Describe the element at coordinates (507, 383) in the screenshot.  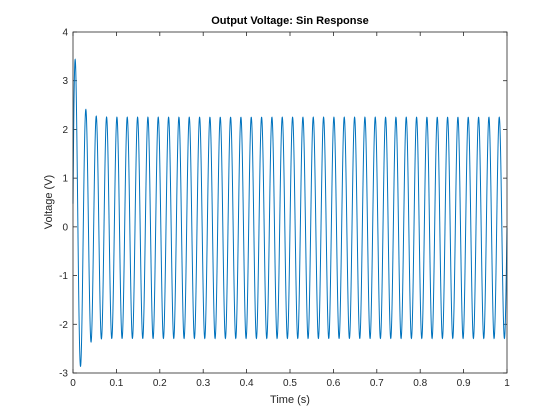
I see `x-tick-label: 1` at that location.